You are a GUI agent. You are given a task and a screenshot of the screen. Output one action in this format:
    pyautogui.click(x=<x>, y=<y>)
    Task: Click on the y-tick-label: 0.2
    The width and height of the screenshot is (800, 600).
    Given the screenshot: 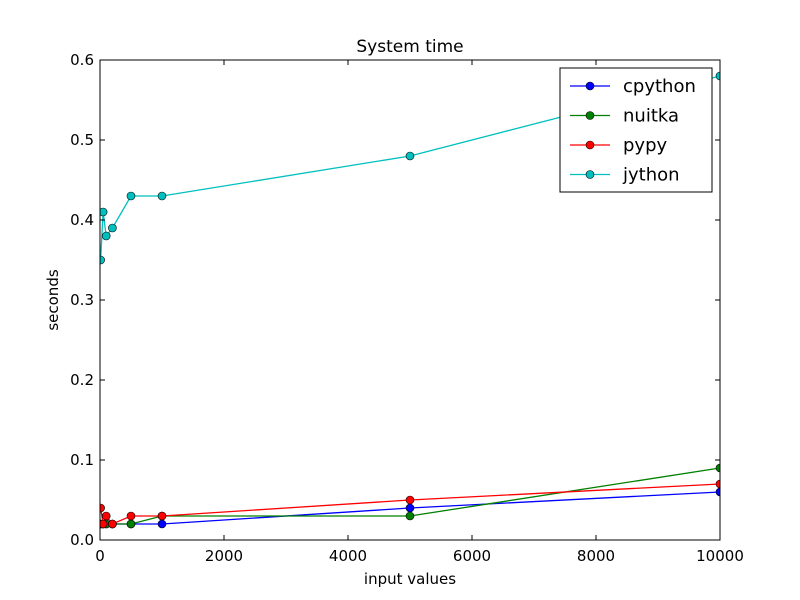 What is the action you would take?
    pyautogui.click(x=82, y=380)
    